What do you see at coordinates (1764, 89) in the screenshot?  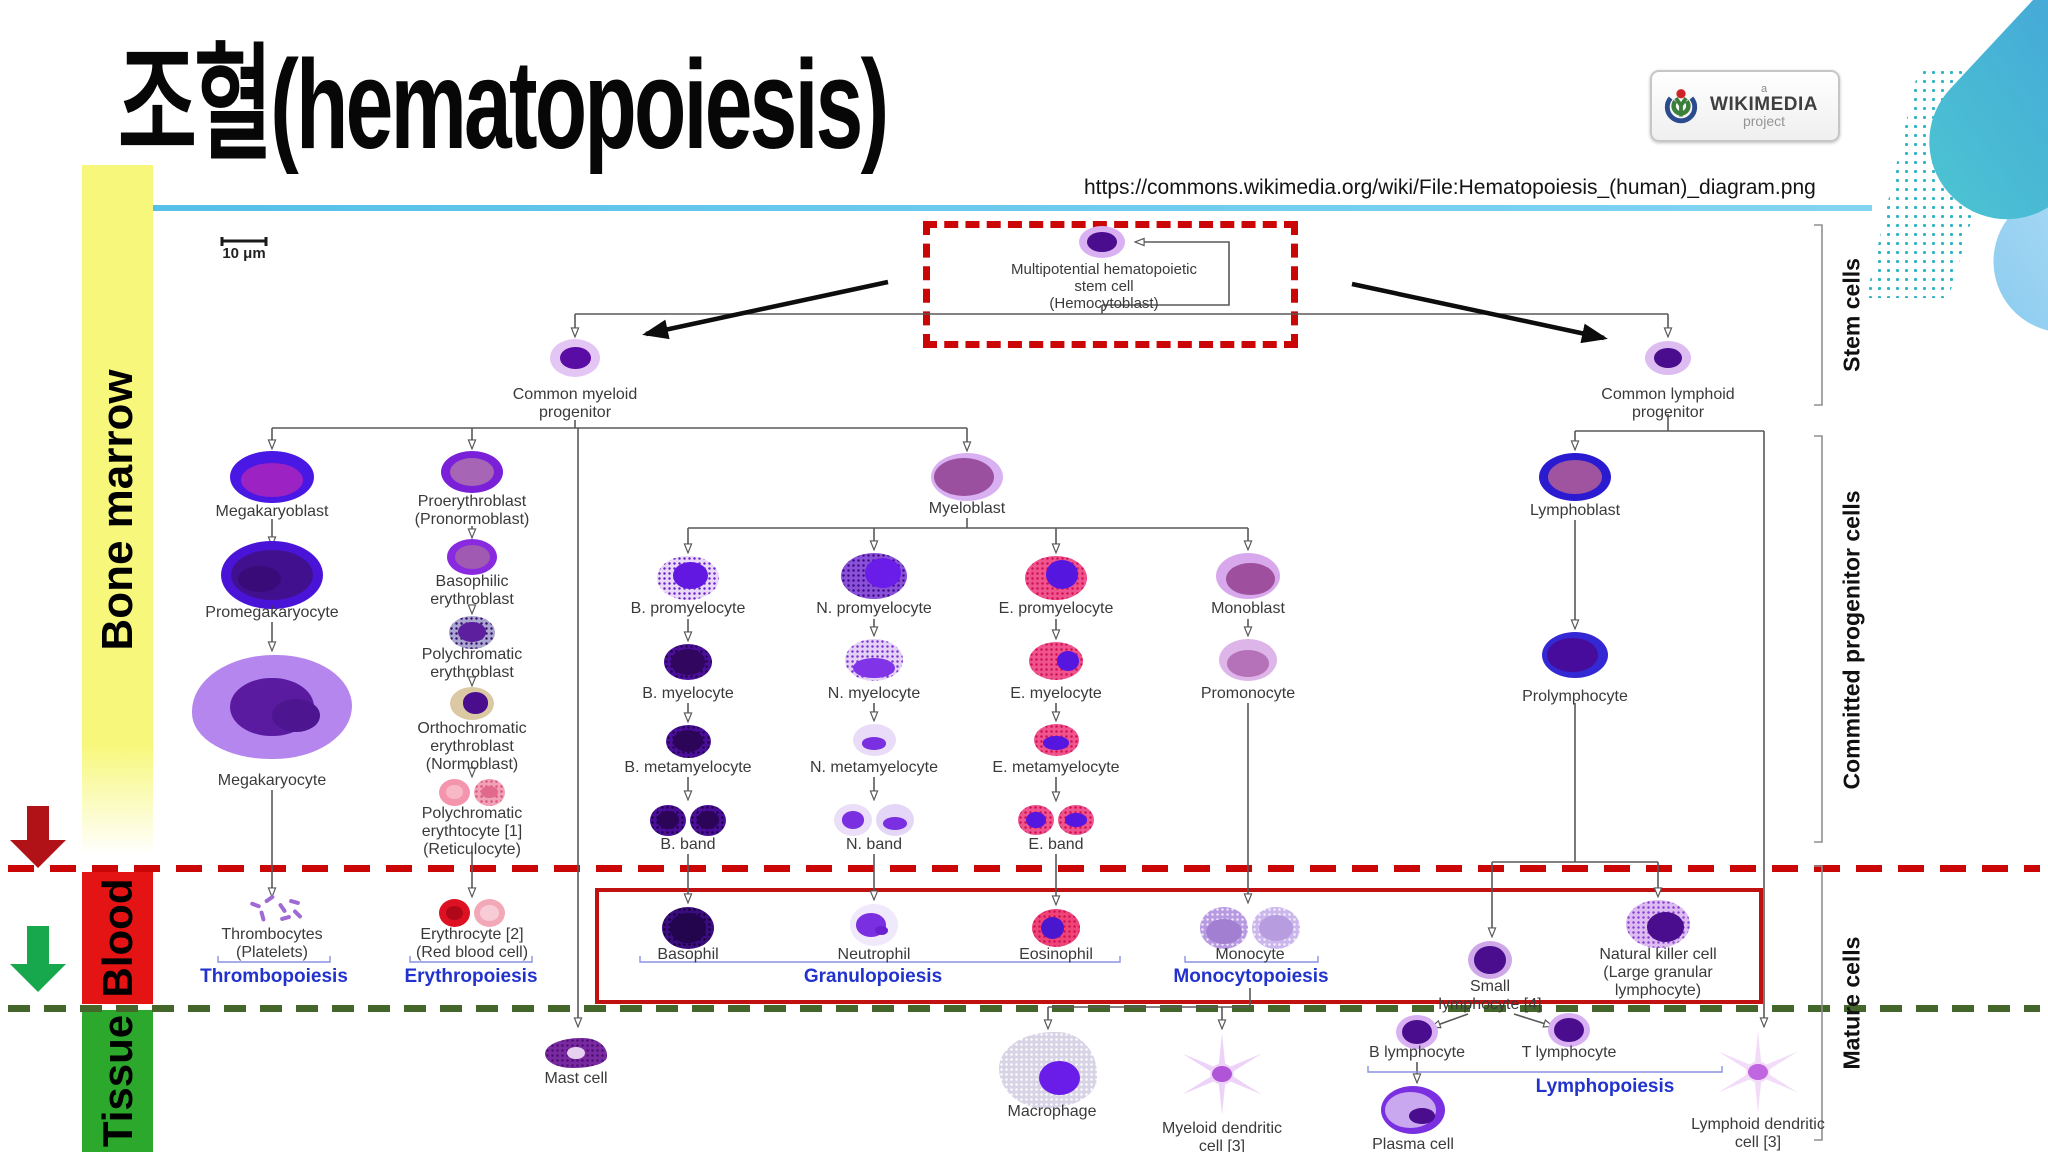 I see `badge-a-label: a` at bounding box center [1764, 89].